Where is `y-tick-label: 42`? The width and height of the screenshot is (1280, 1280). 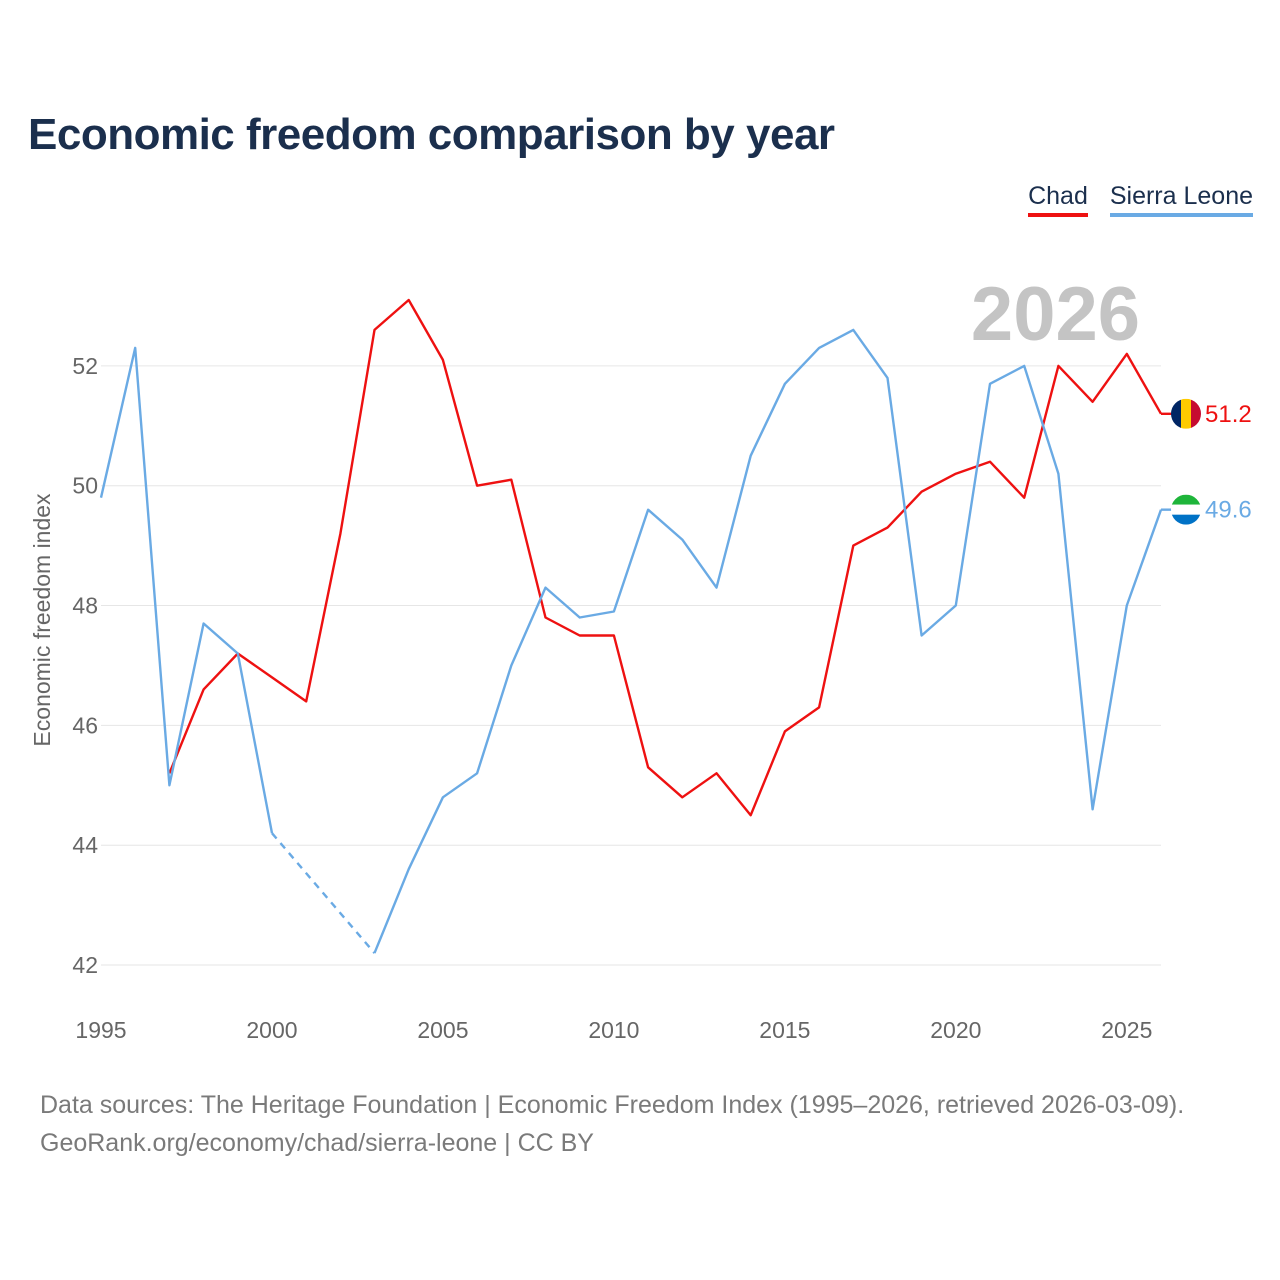
y-tick-label: 42 is located at coordinates (85, 965).